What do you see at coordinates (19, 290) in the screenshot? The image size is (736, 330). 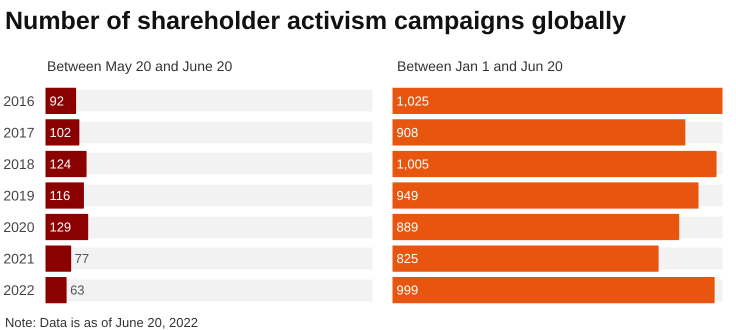 I see `y-tick-label: 2022` at bounding box center [19, 290].